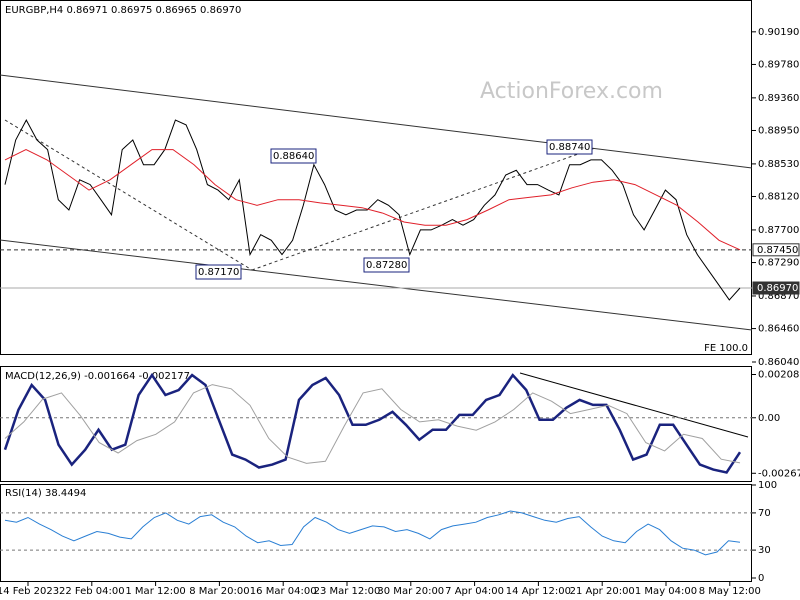  What do you see at coordinates (155, 591) in the screenshot?
I see `x-tick-label: 1 Mar 12:00` at bounding box center [155, 591].